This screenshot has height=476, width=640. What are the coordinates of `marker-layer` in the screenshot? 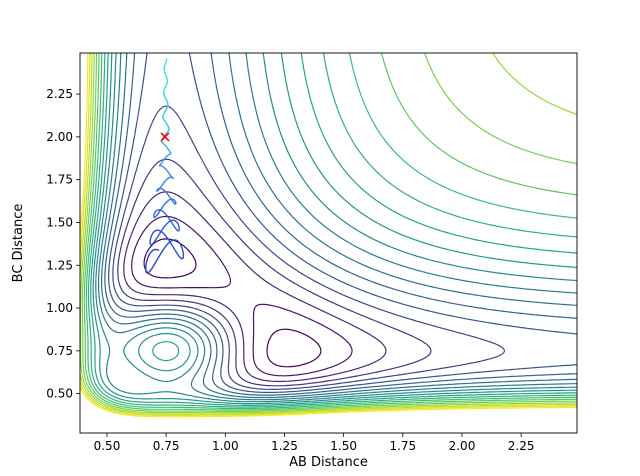 It's located at (165, 137).